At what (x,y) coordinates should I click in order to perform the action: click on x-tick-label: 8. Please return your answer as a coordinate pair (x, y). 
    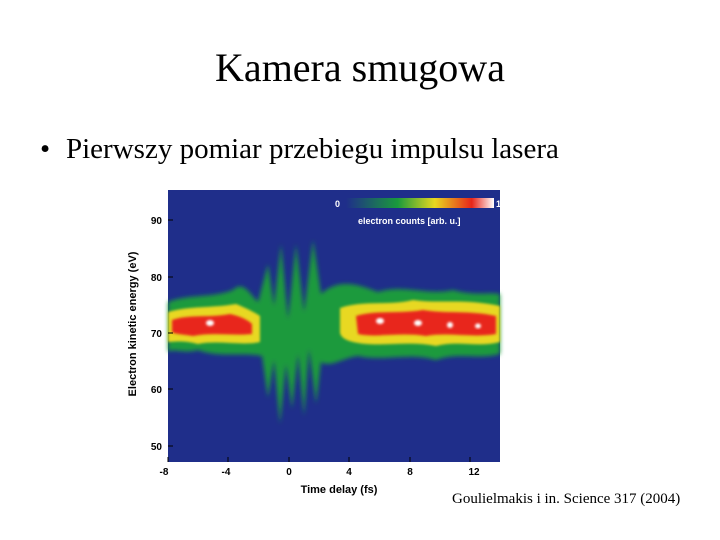
    Looking at the image, I should click on (410, 472).